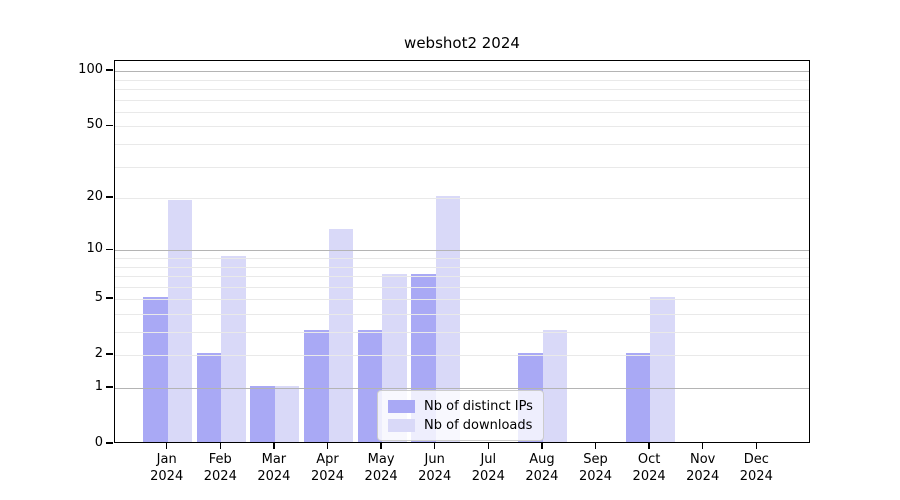  I want to click on x-tick-label-nov: Nov 2024, so click(703, 468).